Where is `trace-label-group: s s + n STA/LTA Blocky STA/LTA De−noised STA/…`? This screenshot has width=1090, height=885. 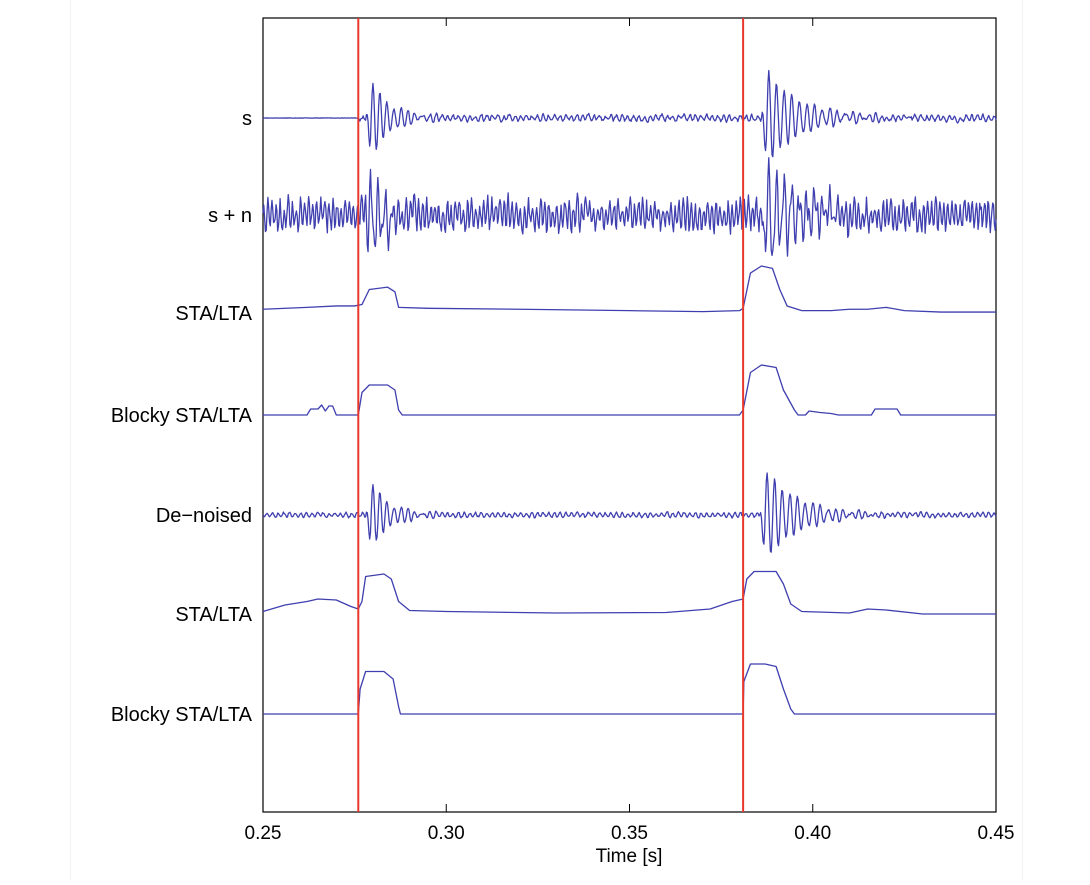
trace-label-group: s s + n STA/LTA Blocky STA/LTA De−noised STA/… is located at coordinates (182, 417).